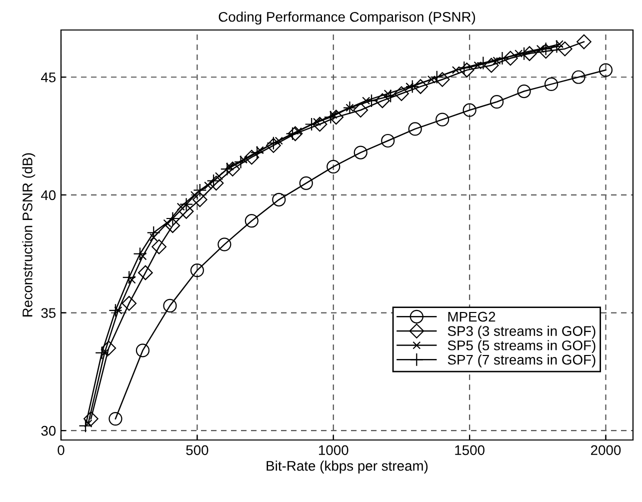 This screenshot has height=502, width=642. What do you see at coordinates (61, 450) in the screenshot?
I see `x-tick-label: 0` at bounding box center [61, 450].